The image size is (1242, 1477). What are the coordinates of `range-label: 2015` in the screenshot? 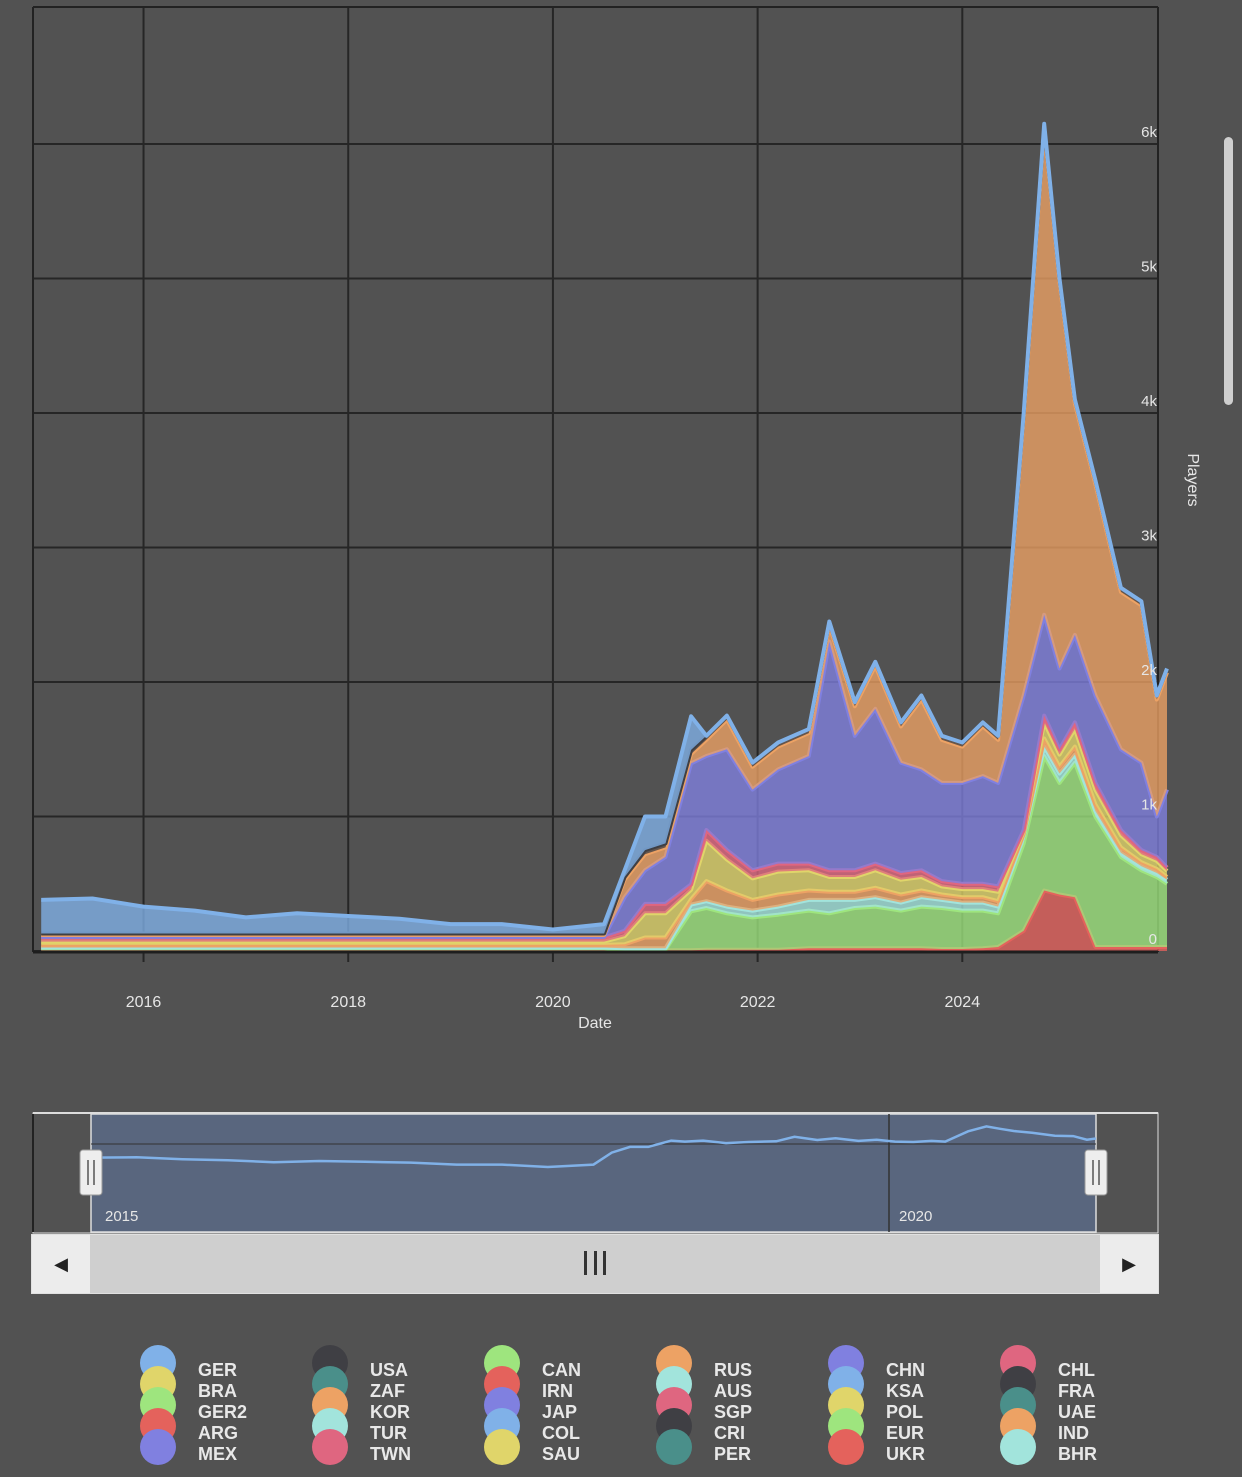 It's located at (121, 1216).